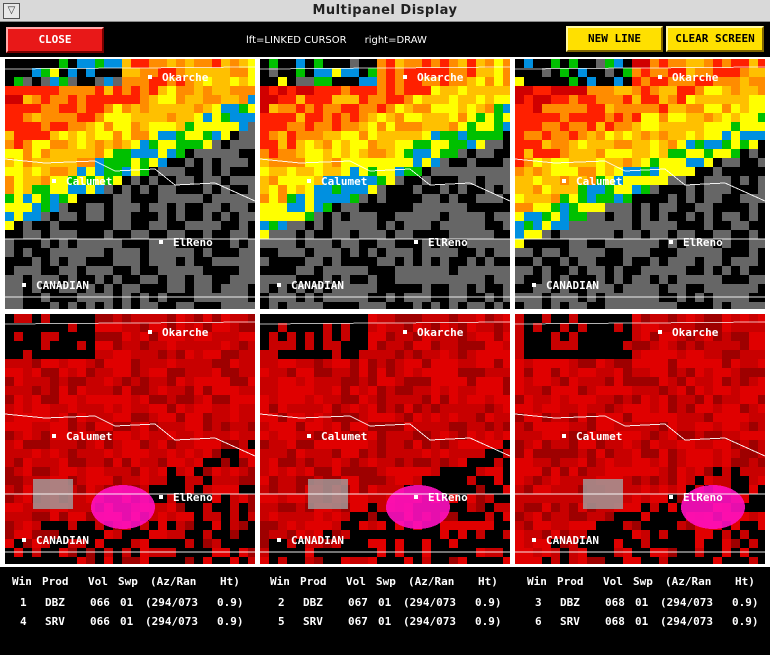 This screenshot has width=770, height=655. What do you see at coordinates (11, 11) in the screenshot?
I see `window-menu-icon: ▽` at bounding box center [11, 11].